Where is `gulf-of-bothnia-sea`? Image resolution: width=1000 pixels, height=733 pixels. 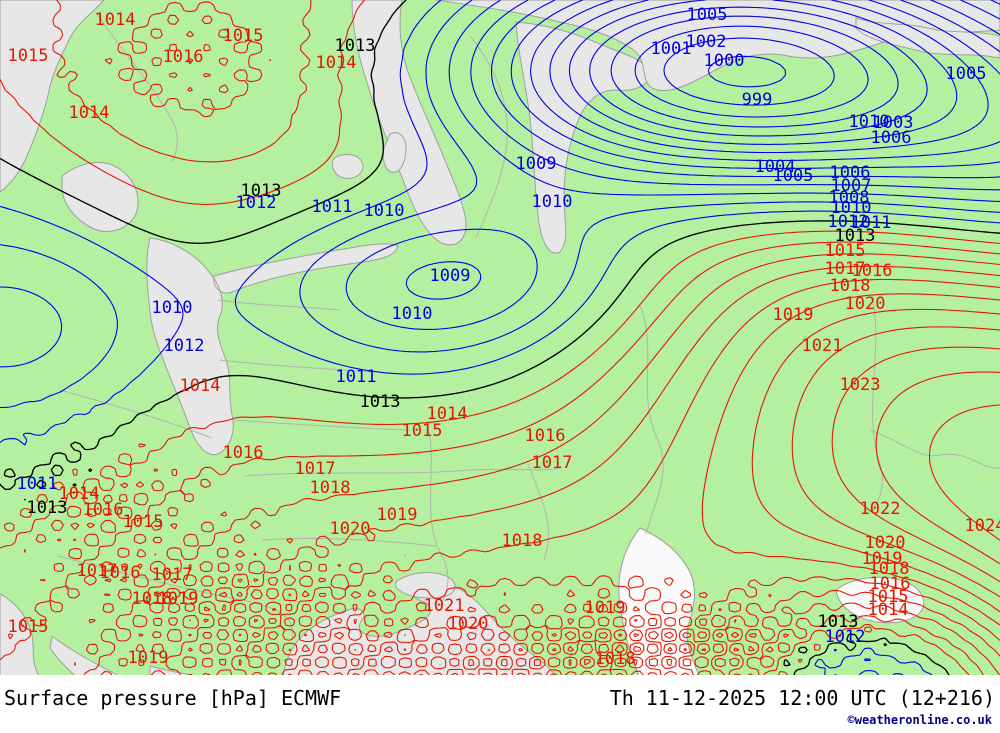 gulf-of-bothnia-sea is located at coordinates (409, 123).